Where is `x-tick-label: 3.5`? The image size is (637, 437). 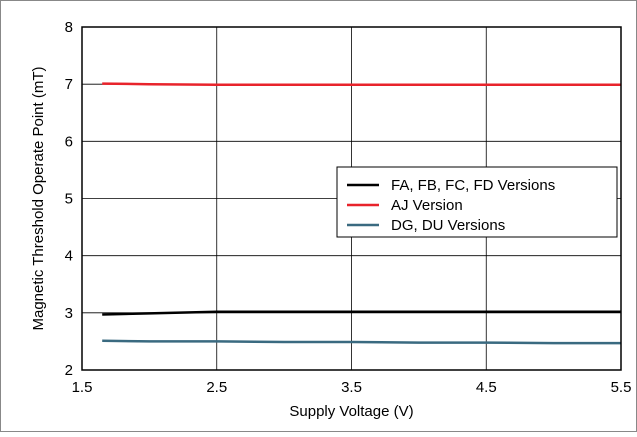 x-tick-label: 3.5 is located at coordinates (351, 387).